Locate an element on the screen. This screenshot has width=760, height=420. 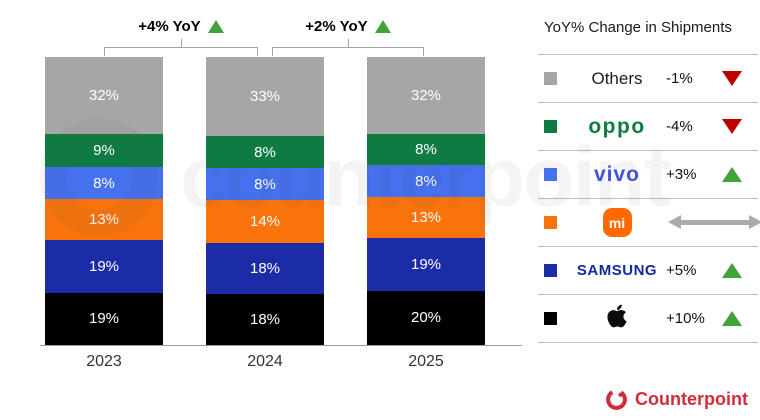
legend-title: YoY% Change in Shipments is located at coordinates (638, 27).